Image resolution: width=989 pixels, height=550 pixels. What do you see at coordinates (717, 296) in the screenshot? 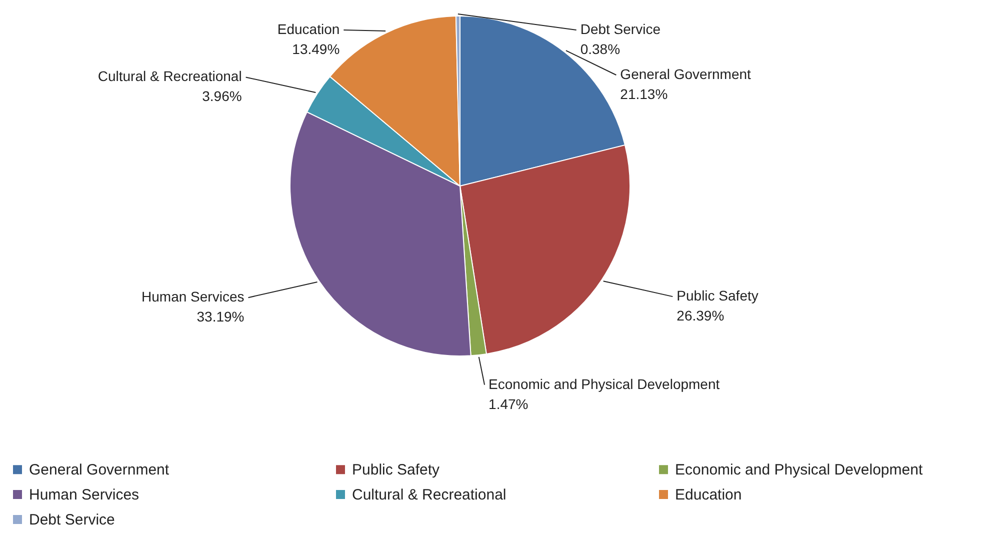
I see `slice-label: Public Safety` at bounding box center [717, 296].